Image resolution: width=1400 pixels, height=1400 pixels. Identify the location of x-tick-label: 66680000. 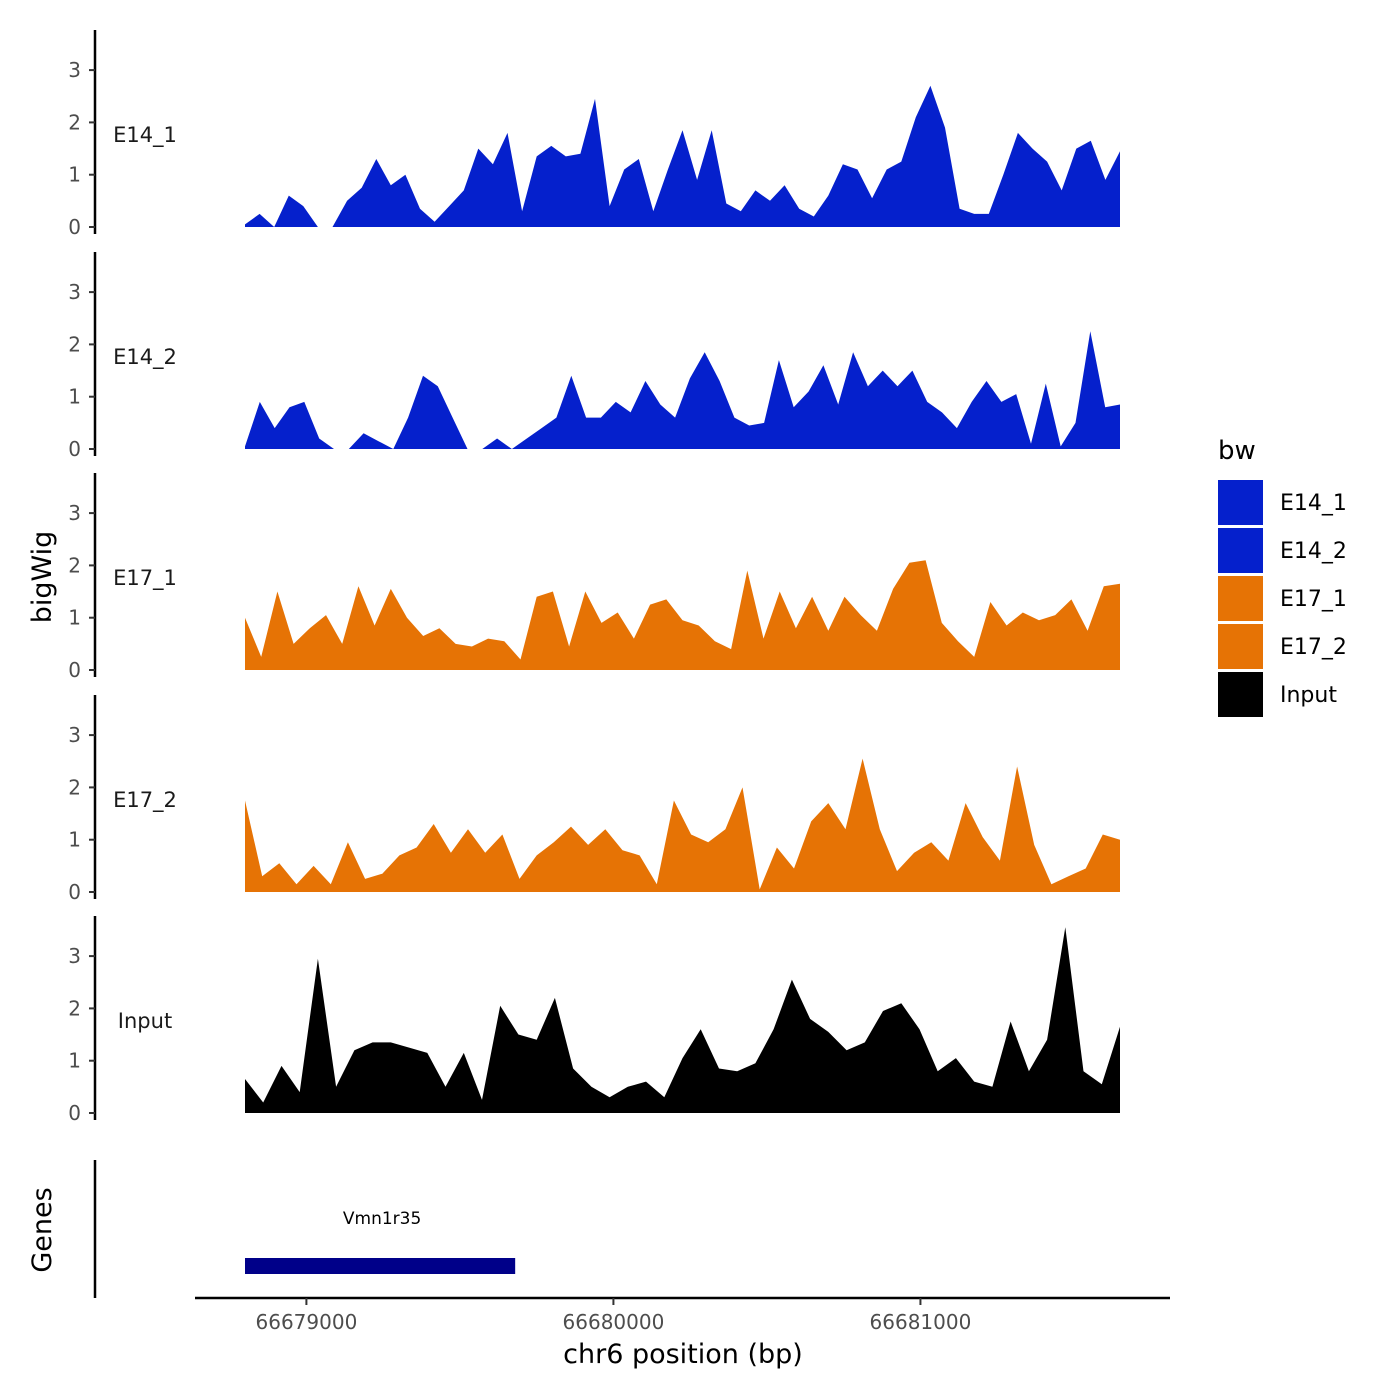
(614, 1322).